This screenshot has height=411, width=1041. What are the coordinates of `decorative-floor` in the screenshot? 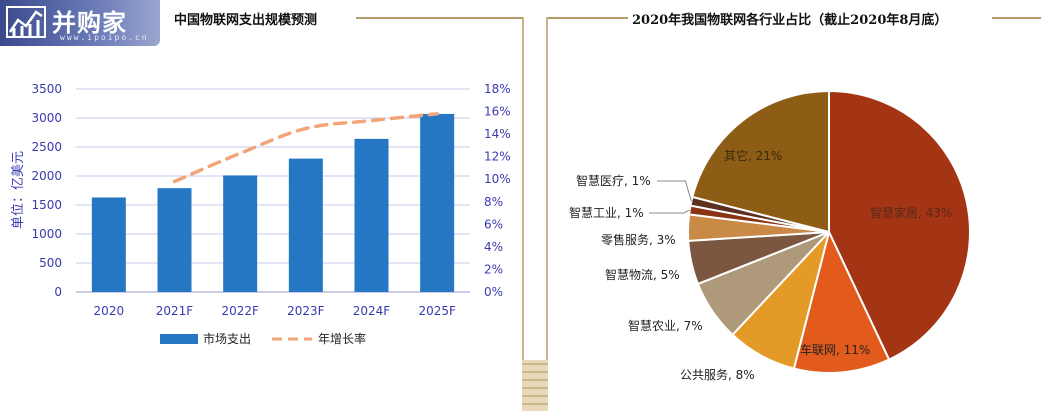 It's located at (535, 385).